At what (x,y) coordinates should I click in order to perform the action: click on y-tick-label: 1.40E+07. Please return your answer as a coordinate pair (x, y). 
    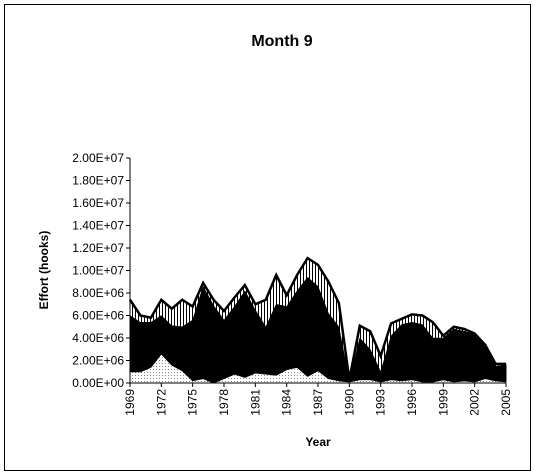
    Looking at the image, I should click on (98, 226).